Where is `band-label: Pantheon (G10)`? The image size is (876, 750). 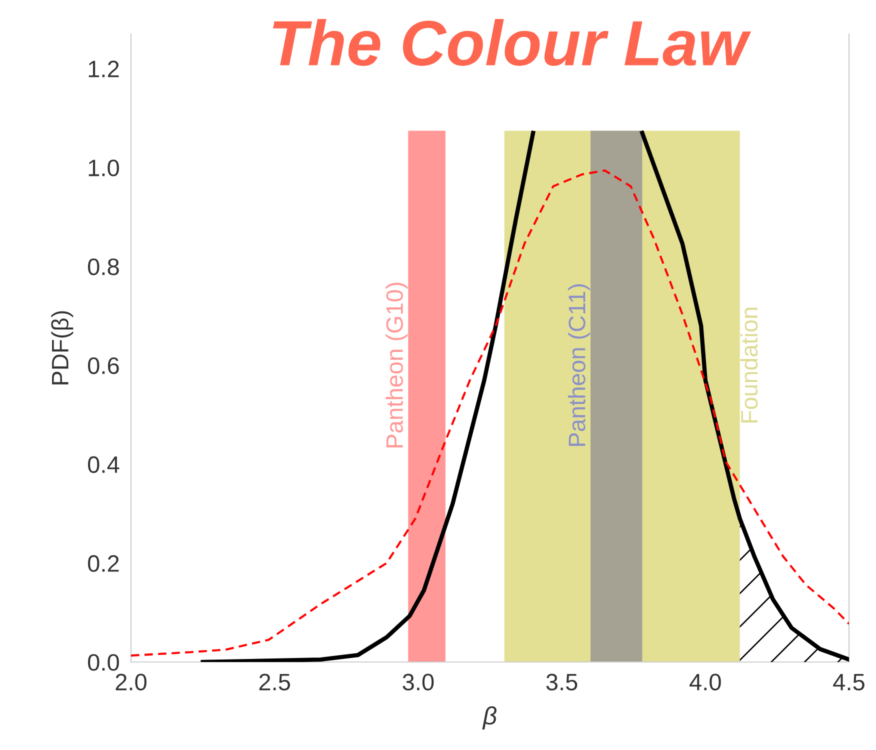
band-label: Pantheon (G10) is located at coordinates (397, 365).